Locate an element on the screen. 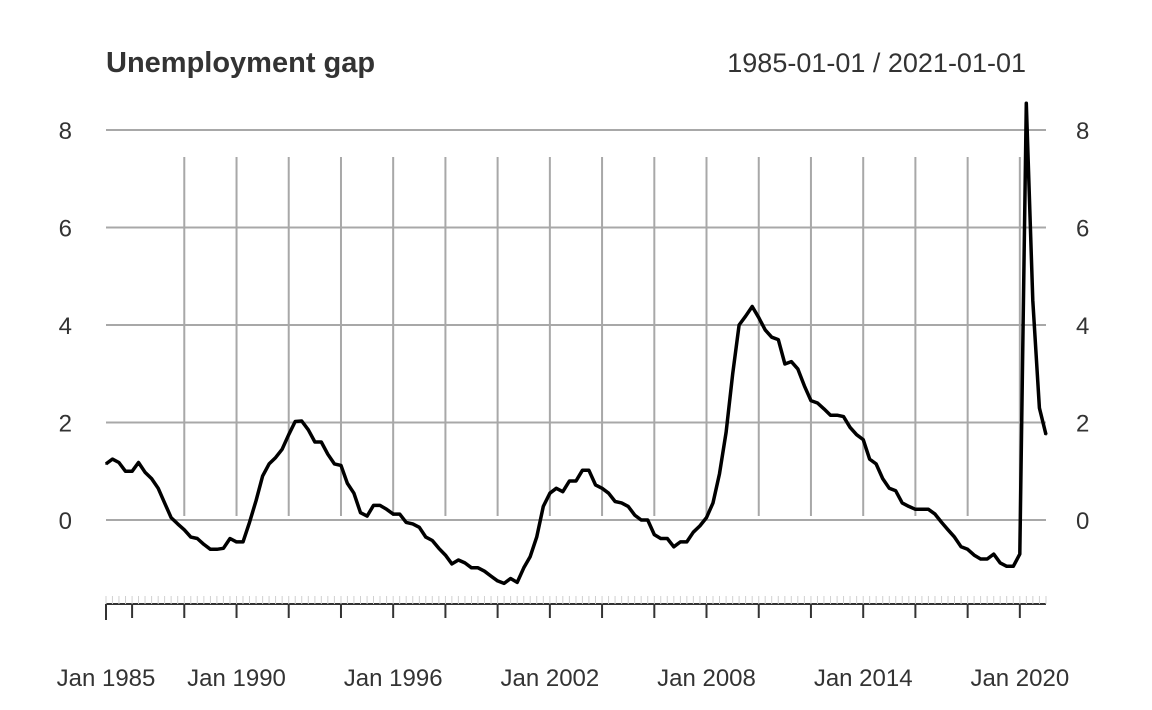 The height and width of the screenshot is (710, 1152). x-tick-label: Jan 2014 is located at coordinates (863, 678).